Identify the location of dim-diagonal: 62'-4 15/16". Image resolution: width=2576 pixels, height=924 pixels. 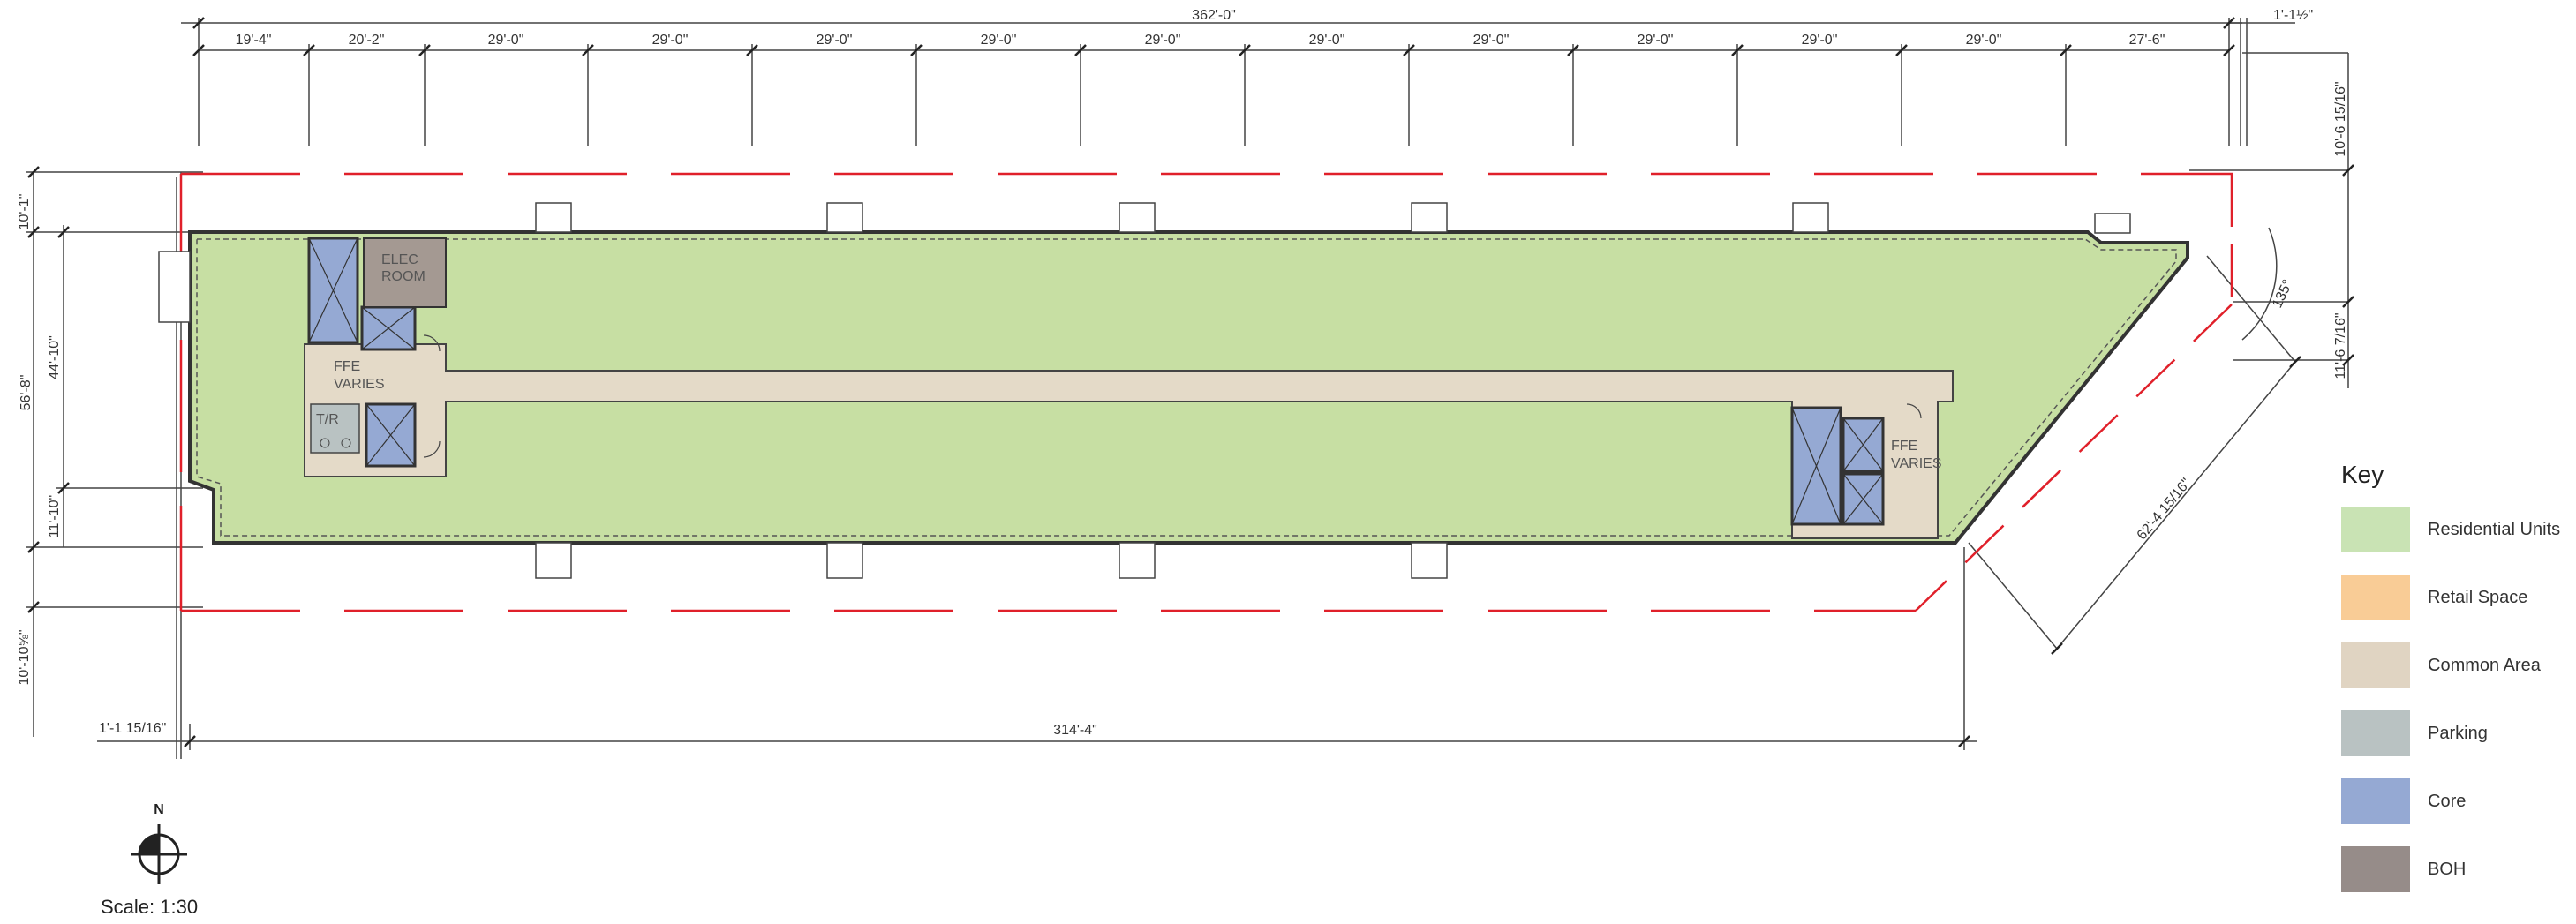
(2165, 510).